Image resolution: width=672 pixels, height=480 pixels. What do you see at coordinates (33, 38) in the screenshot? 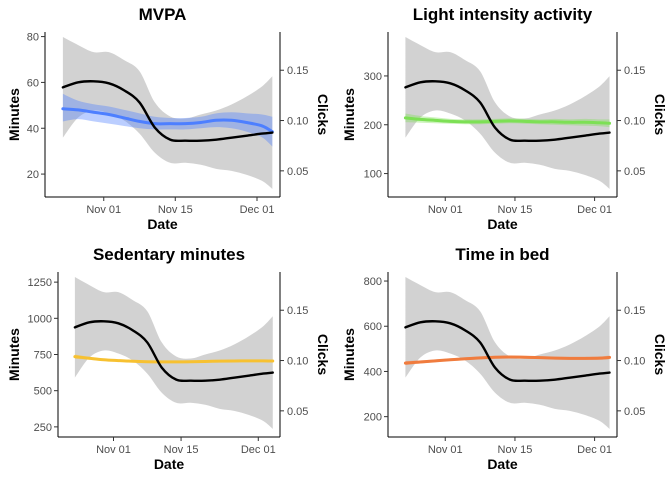
I see `y-tick-label: 80` at bounding box center [33, 38].